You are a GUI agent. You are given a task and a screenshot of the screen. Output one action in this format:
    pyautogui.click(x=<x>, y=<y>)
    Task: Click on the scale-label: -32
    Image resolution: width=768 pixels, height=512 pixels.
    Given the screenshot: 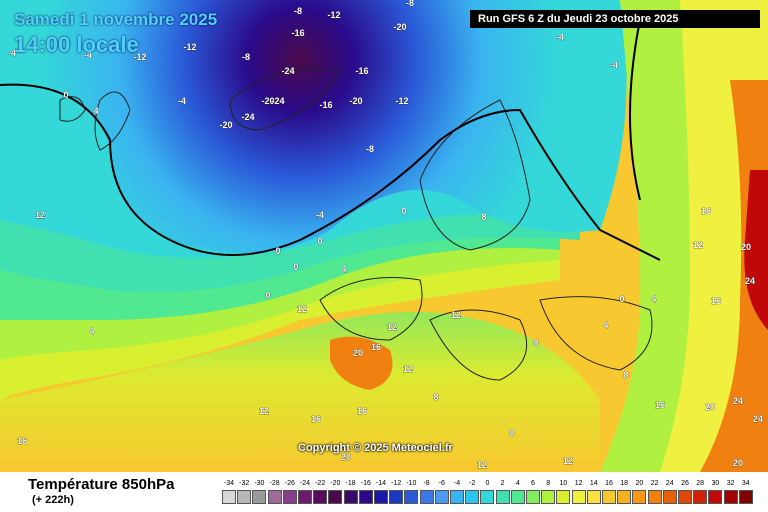 What is the action you would take?
    pyautogui.click(x=244, y=483)
    